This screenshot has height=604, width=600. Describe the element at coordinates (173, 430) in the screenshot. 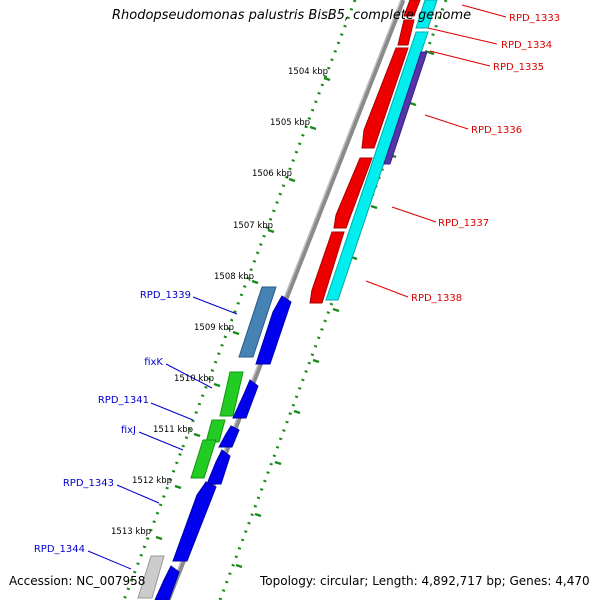

I see `scale-label: 1511 kbp` at that location.